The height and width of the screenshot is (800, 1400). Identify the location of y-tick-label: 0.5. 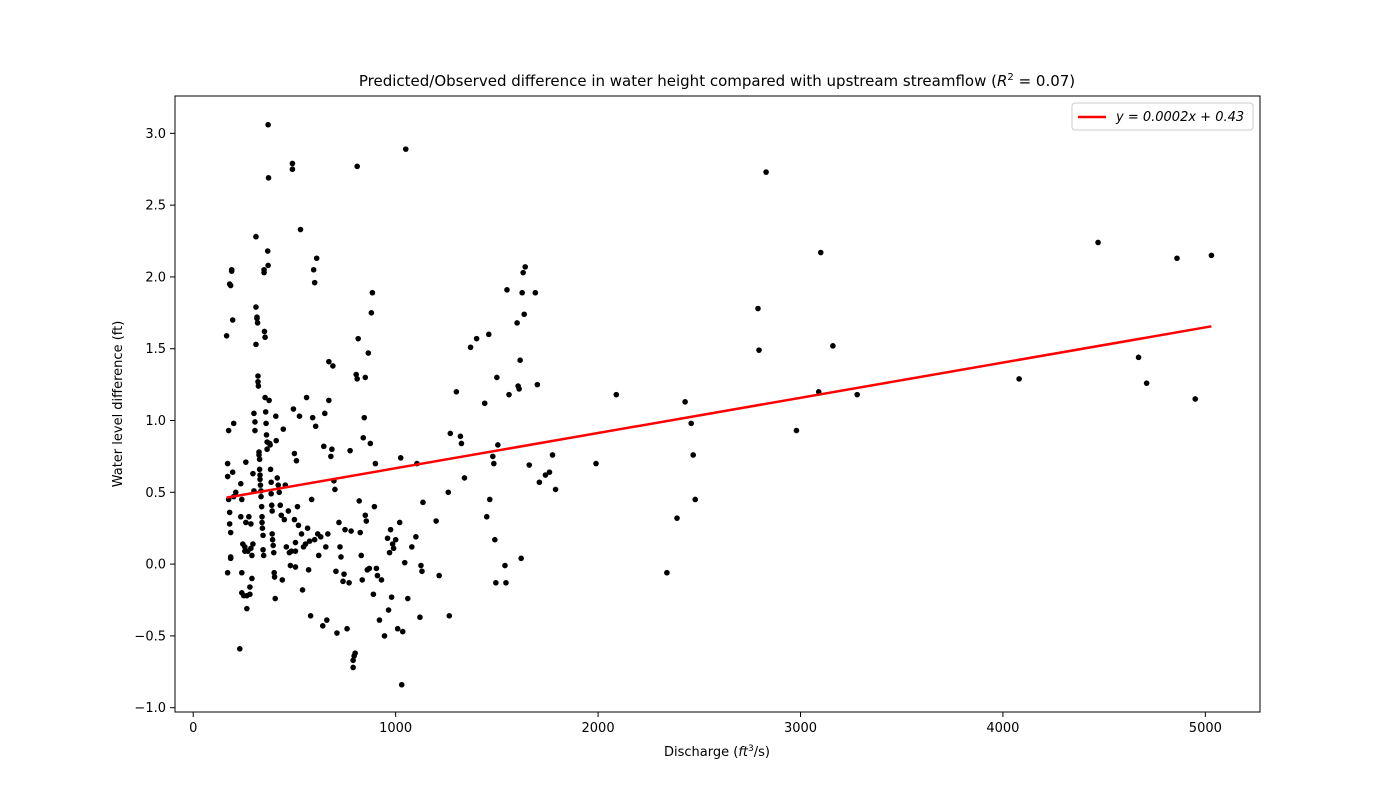
(155, 493).